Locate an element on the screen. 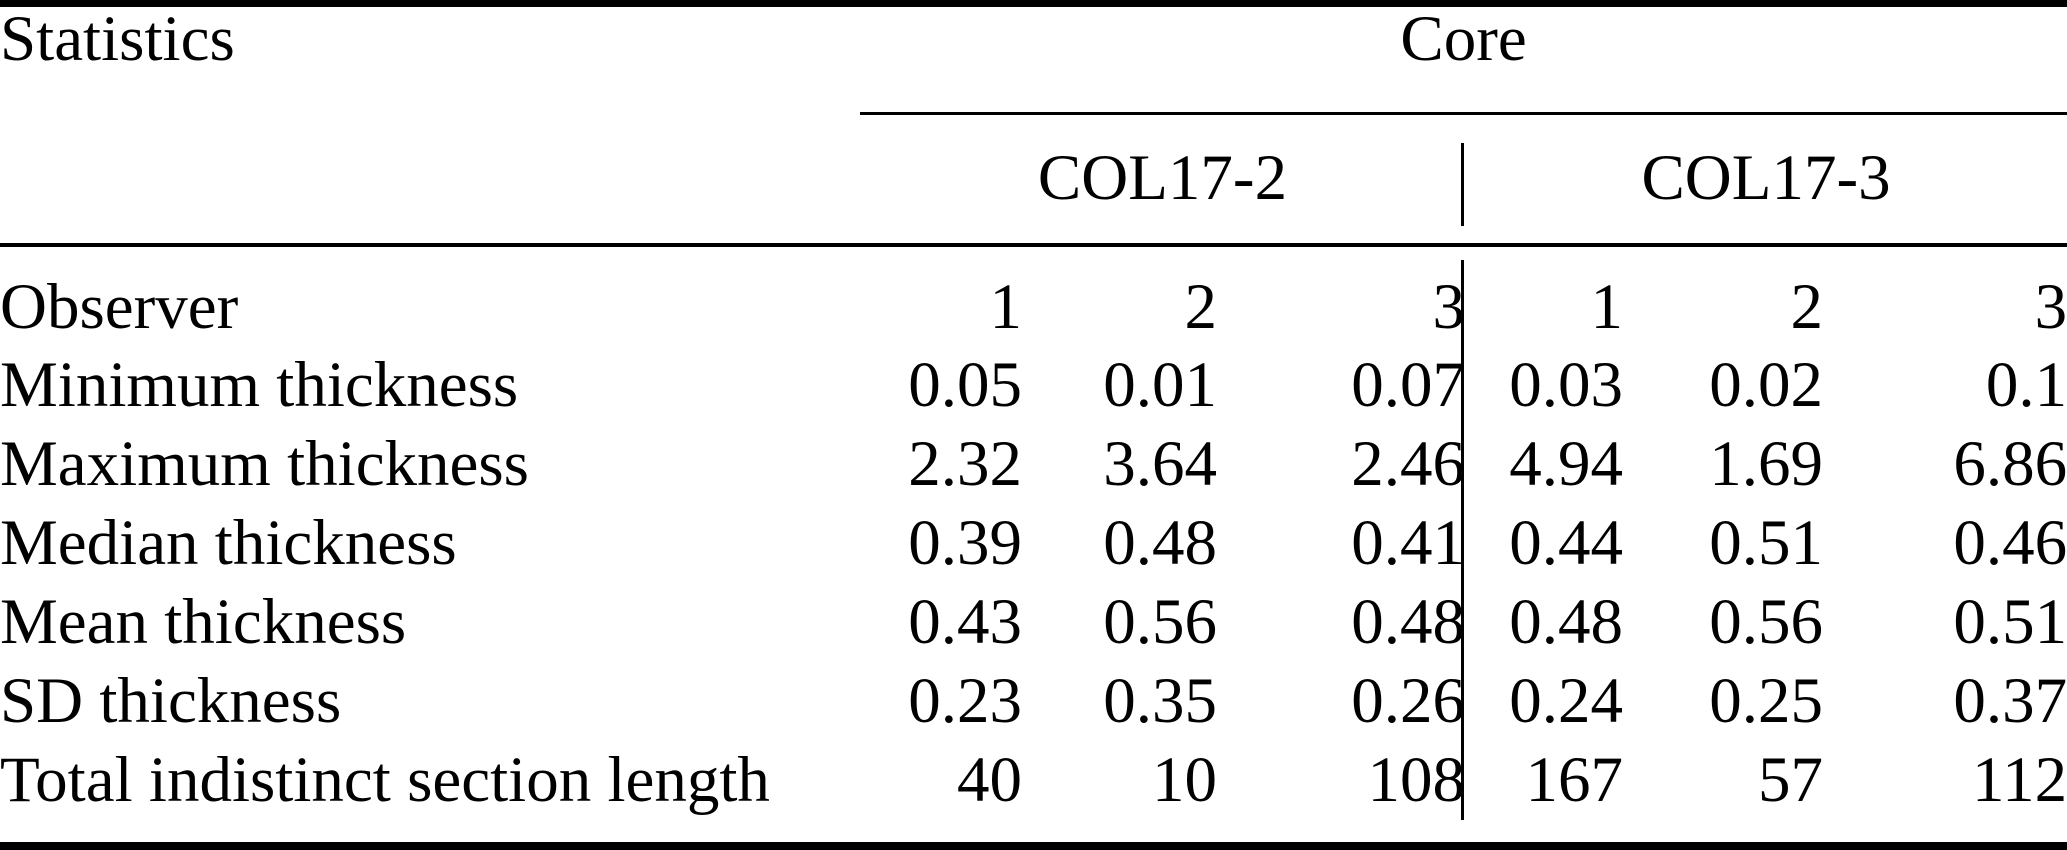 This screenshot has width=2067, height=850. value-cell: 0.43 is located at coordinates (965, 622).